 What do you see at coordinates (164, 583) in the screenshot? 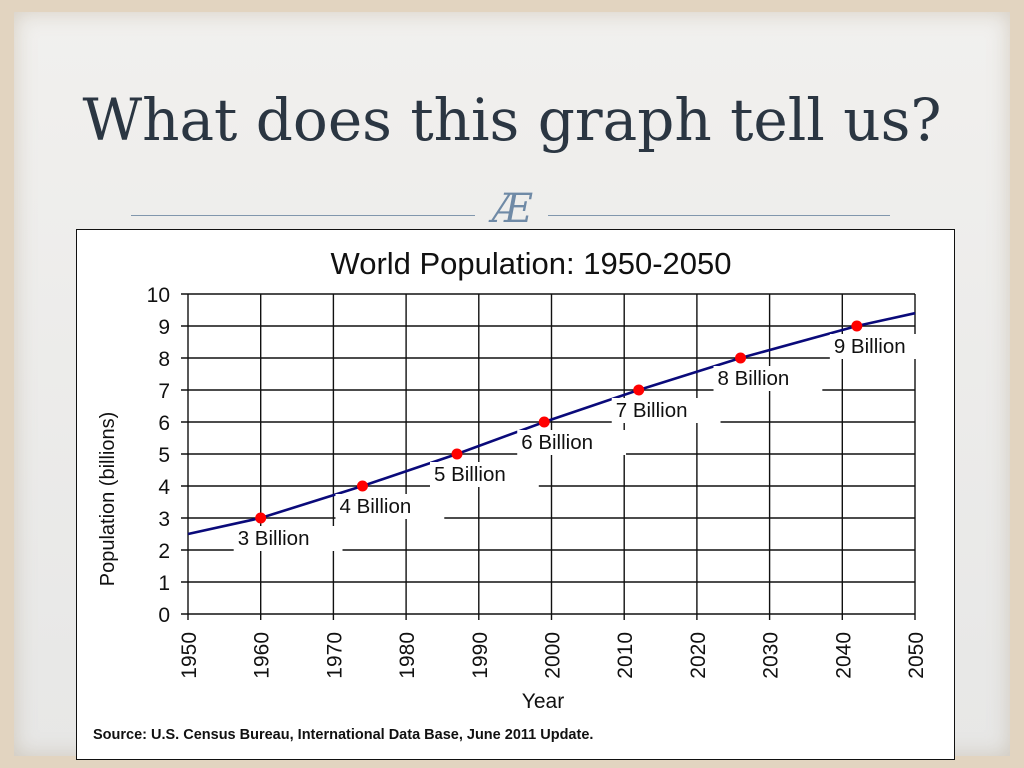
I see `y-tick-label: 1` at bounding box center [164, 583].